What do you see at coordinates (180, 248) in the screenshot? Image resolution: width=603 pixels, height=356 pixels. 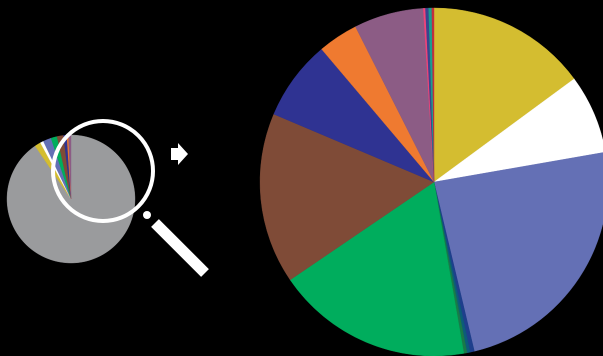 I see `magnifier-handle` at bounding box center [180, 248].